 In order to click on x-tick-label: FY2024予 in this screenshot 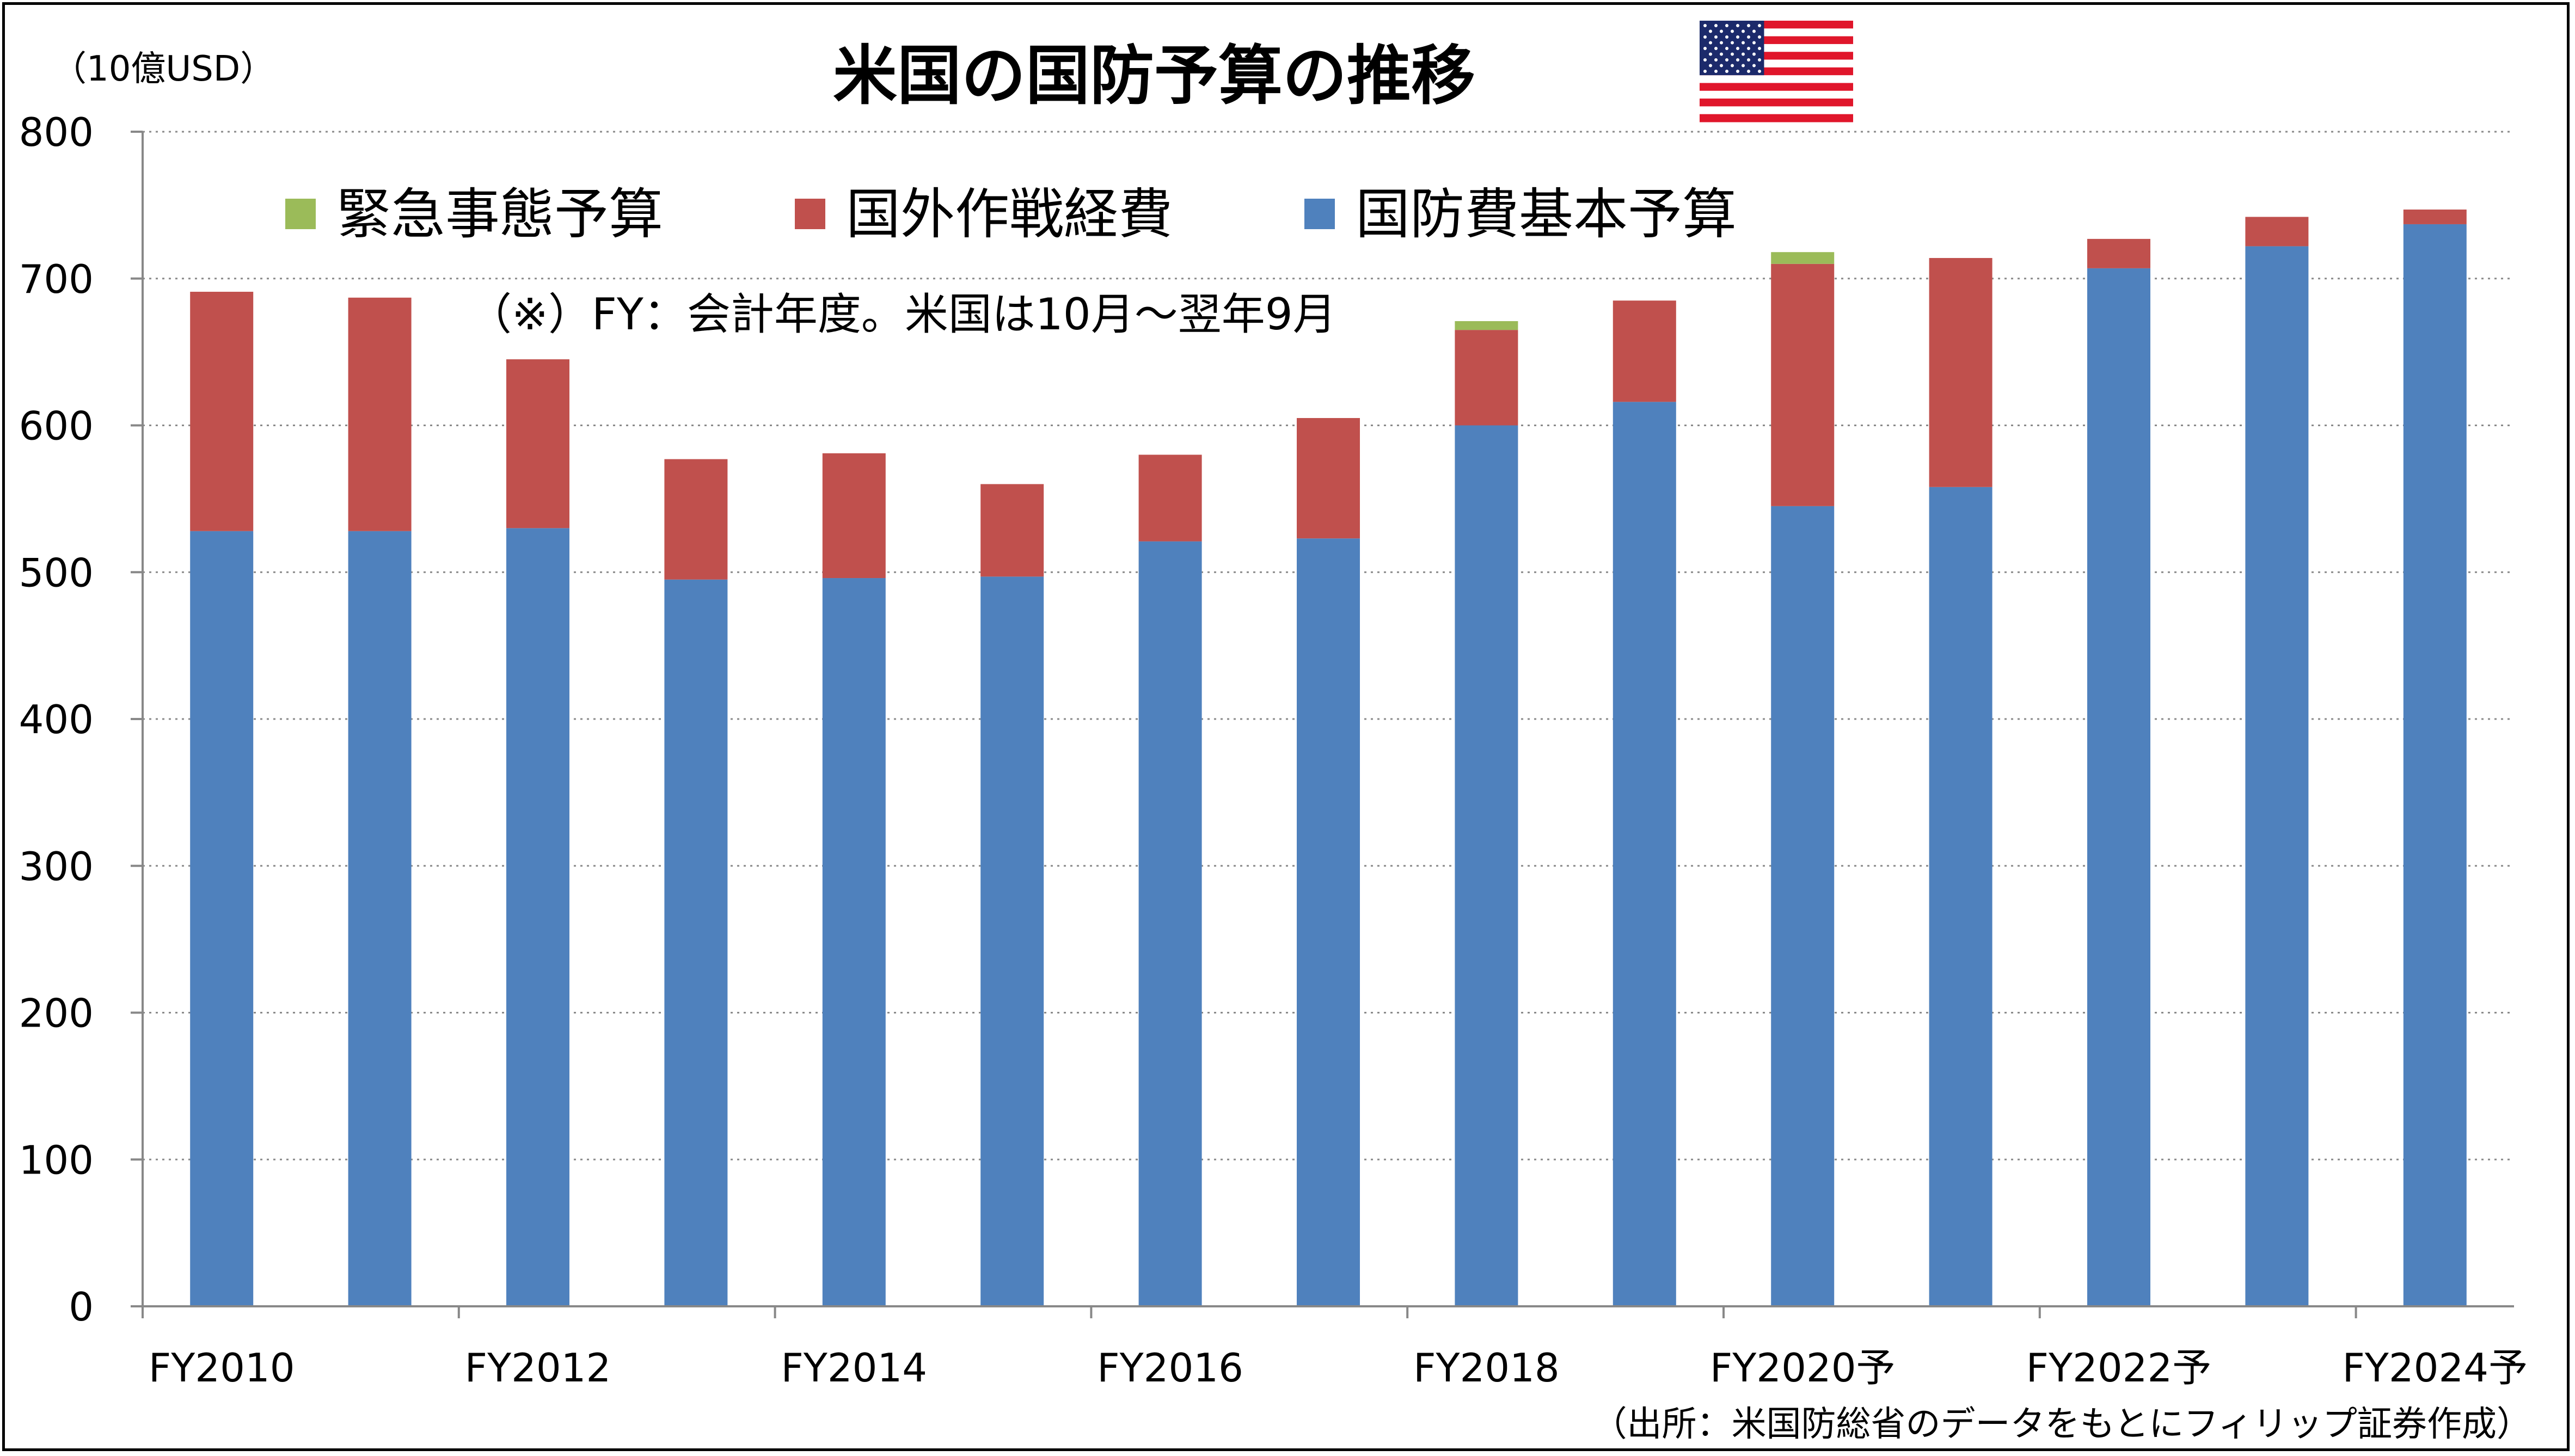, I will do `click(2435, 1368)`.